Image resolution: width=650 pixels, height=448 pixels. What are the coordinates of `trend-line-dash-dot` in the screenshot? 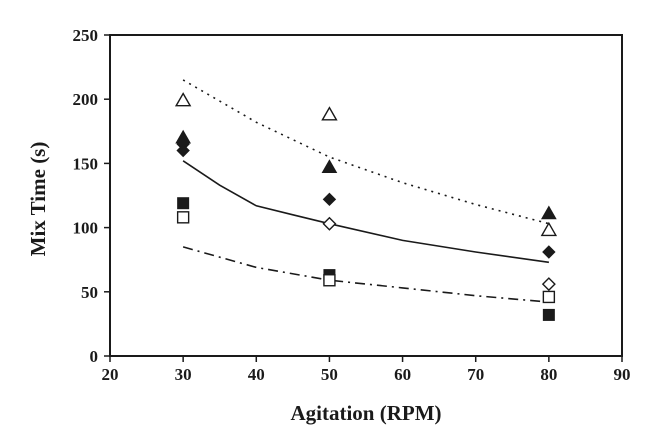 It's located at (365, 274).